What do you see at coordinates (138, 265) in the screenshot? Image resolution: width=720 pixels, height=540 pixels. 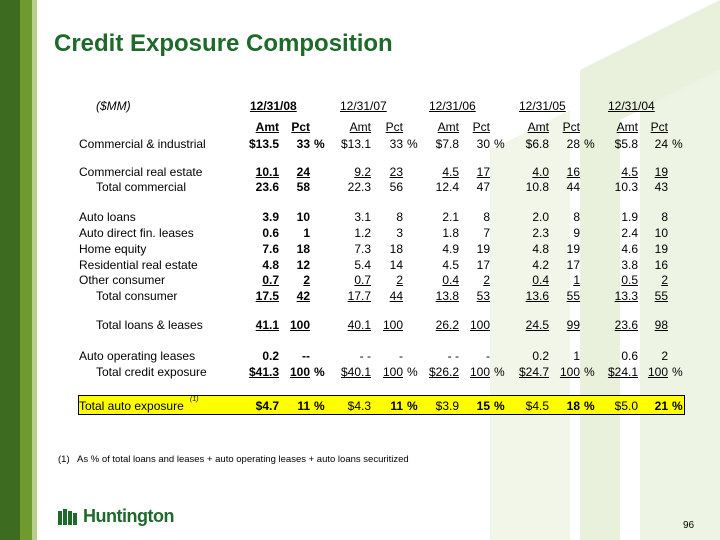 I see `row-label: Residential real estate` at bounding box center [138, 265].